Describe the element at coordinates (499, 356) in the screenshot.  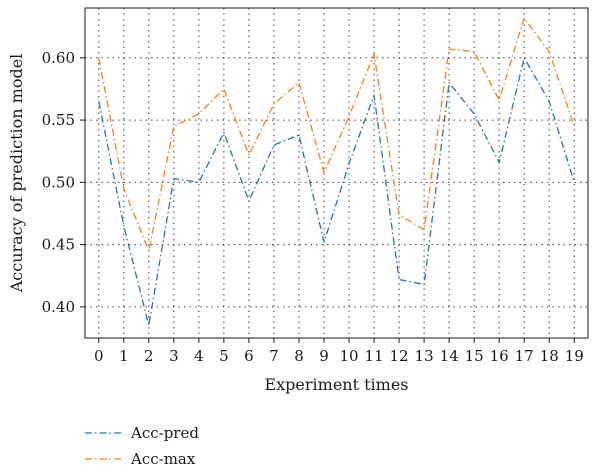
I see `x-tick-label: 16` at that location.